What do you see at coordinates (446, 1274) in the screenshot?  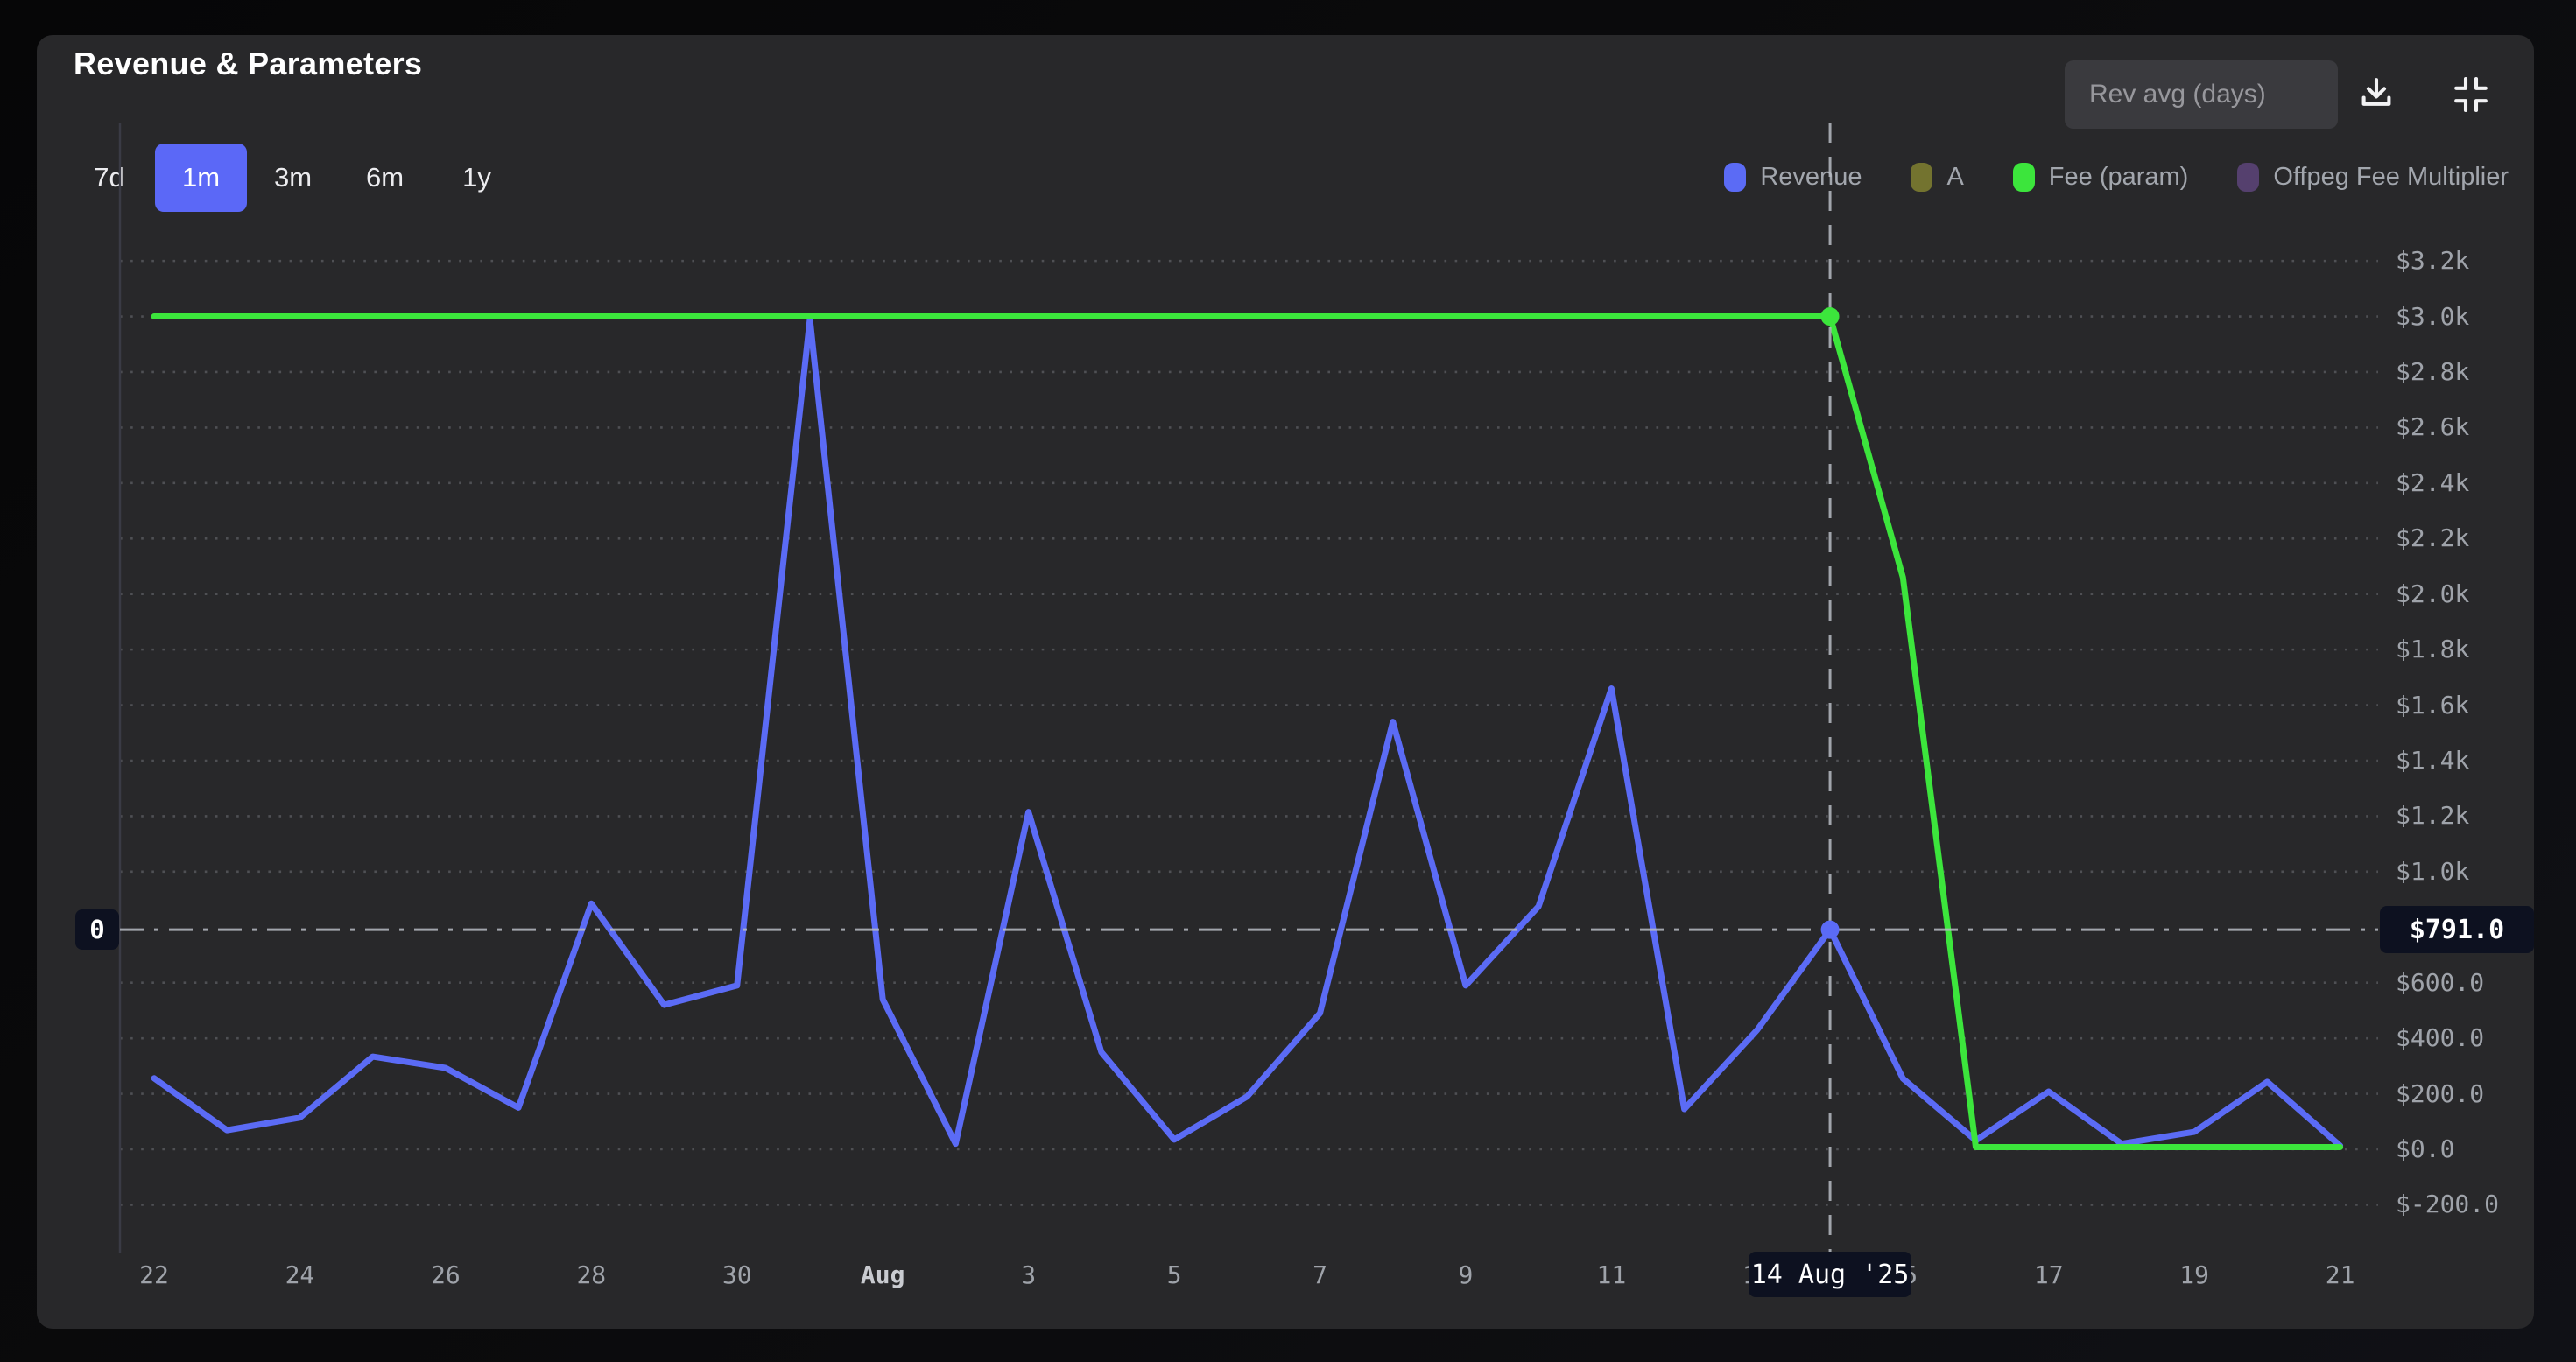 I see `x-axis-label: 26` at bounding box center [446, 1274].